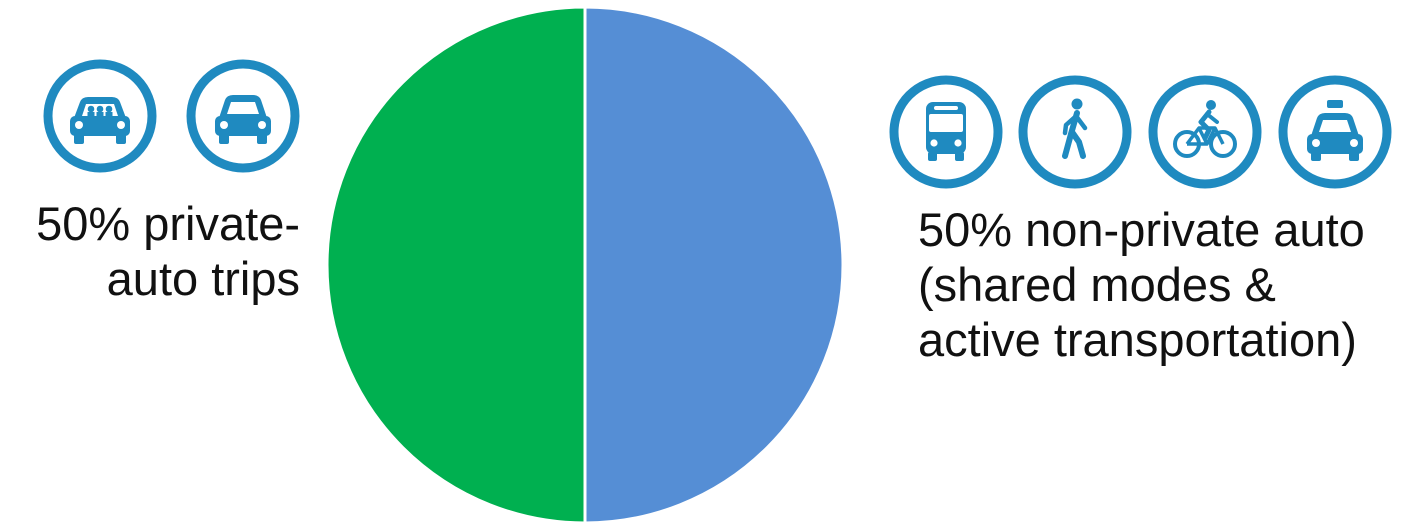 The width and height of the screenshot is (1403, 527). I want to click on pedestrian-icon, so click(1075, 132).